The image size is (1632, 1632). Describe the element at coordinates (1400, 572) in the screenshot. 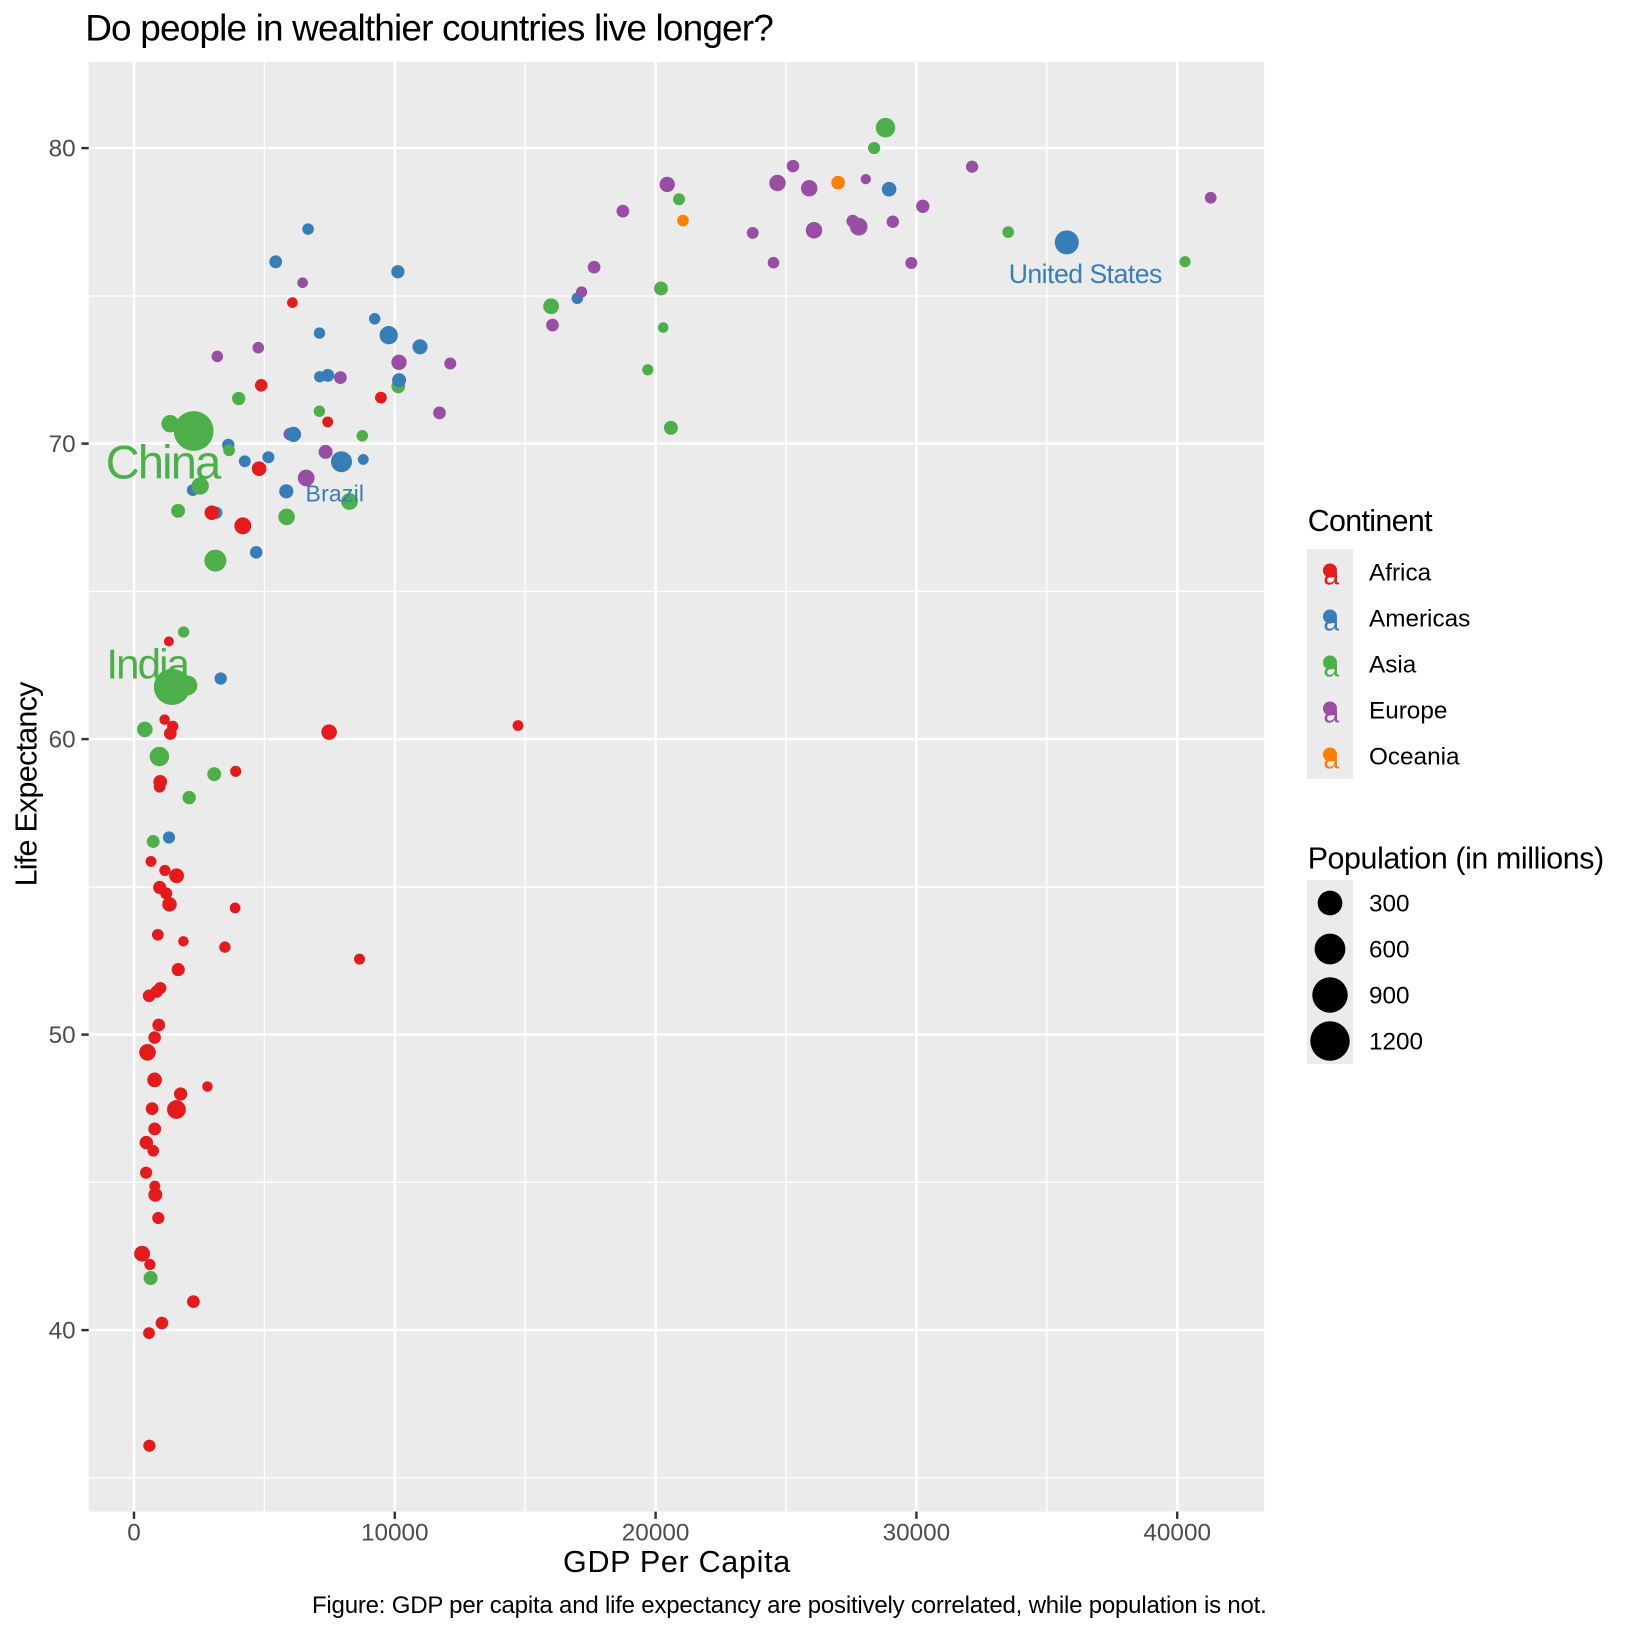

I see `svg-text: Africa` at that location.